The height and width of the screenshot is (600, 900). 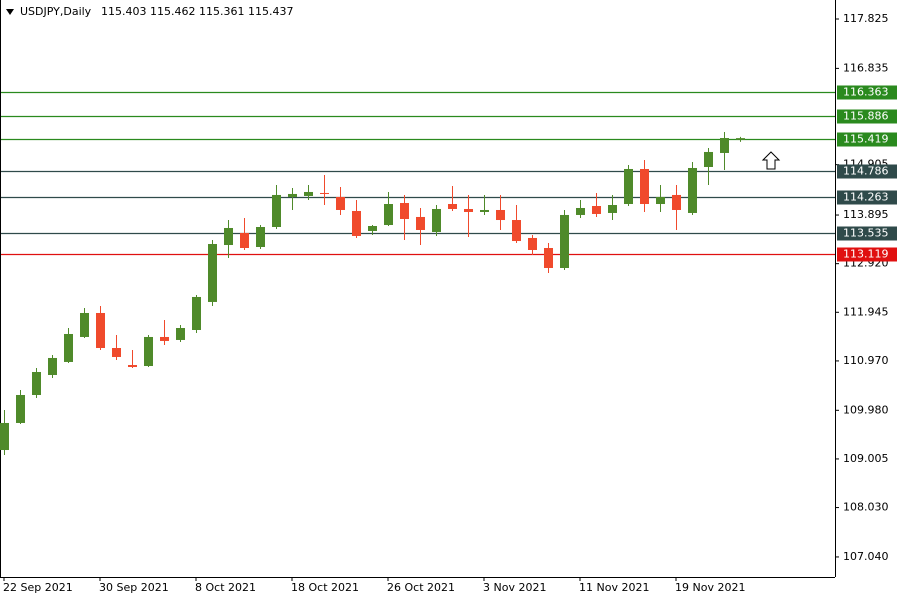 I want to click on arrow-icon, so click(x=771, y=160).